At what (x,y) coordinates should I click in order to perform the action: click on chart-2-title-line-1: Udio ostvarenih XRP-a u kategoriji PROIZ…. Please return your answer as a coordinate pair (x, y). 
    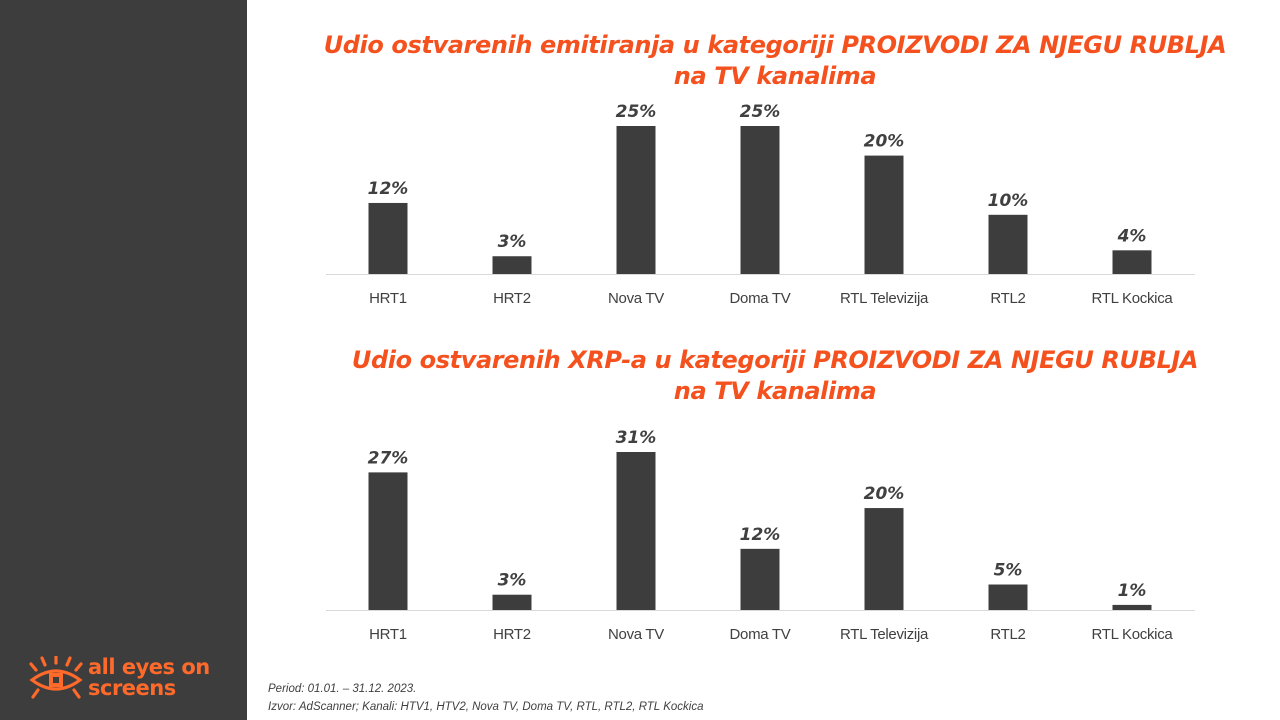
    Looking at the image, I should click on (775, 360).